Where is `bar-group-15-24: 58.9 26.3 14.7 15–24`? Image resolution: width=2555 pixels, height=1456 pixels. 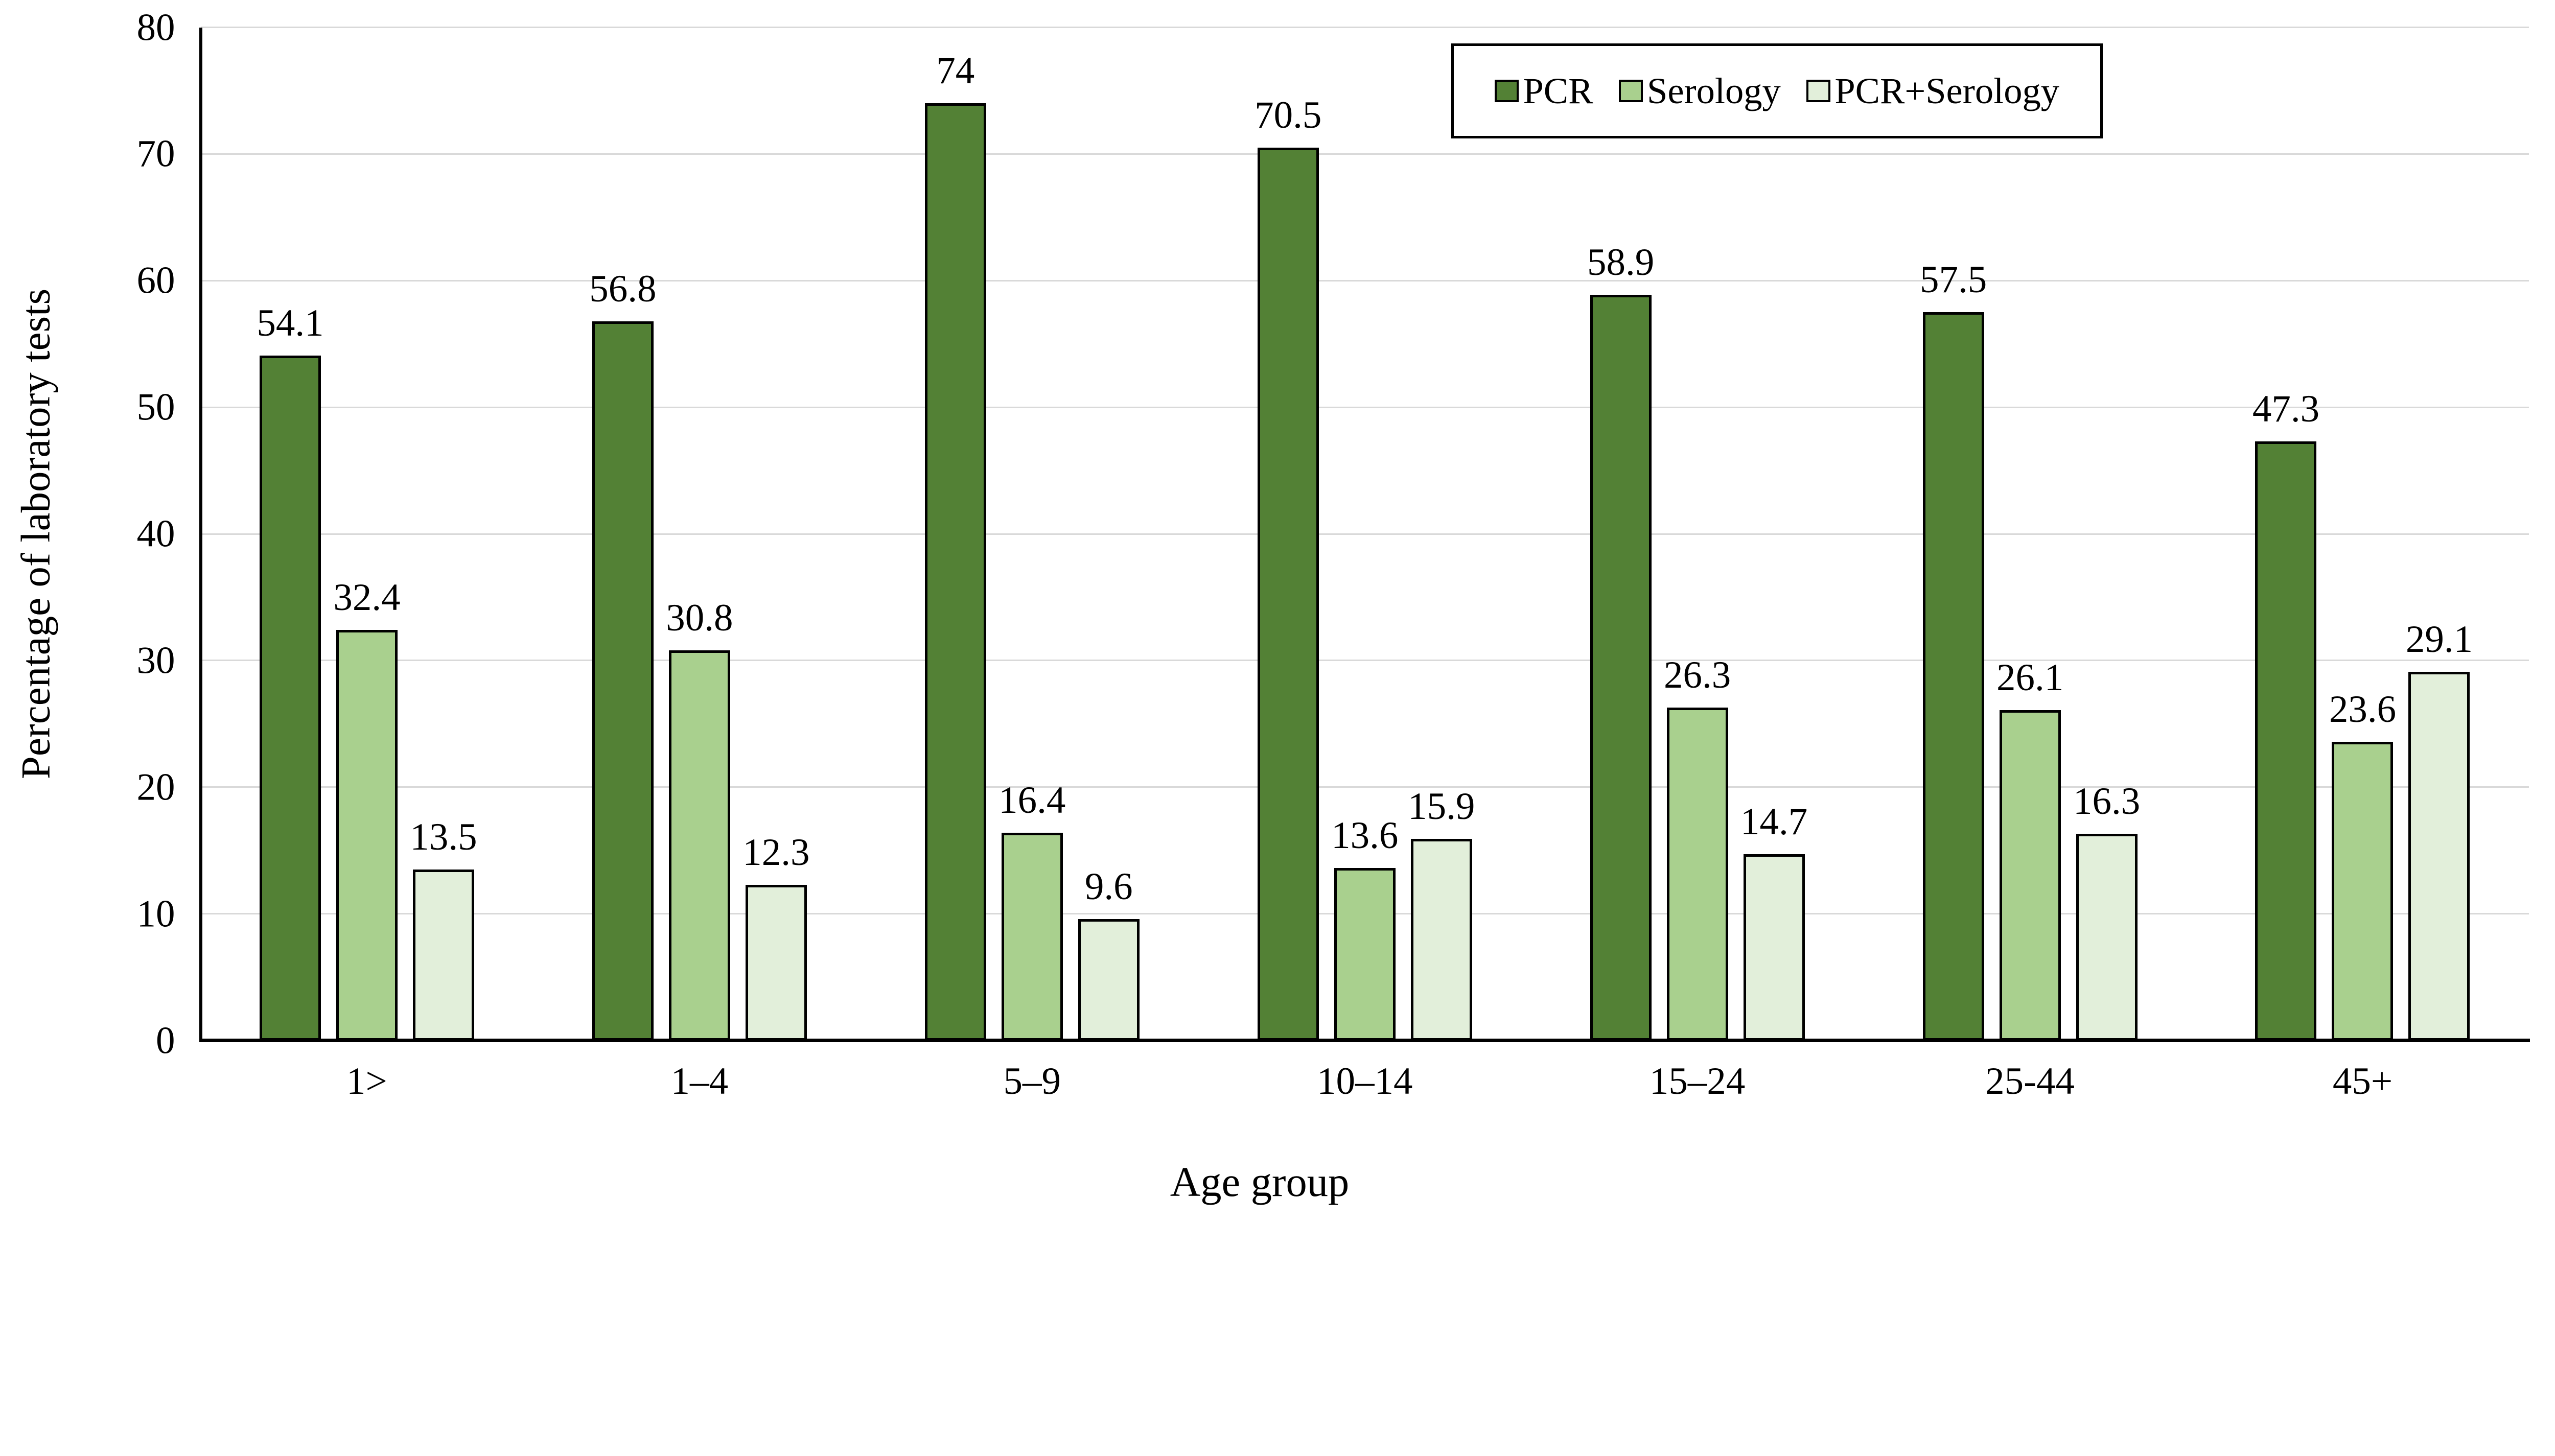 bar-group-15-24: 58.9 26.3 14.7 15–24 is located at coordinates (1697, 564).